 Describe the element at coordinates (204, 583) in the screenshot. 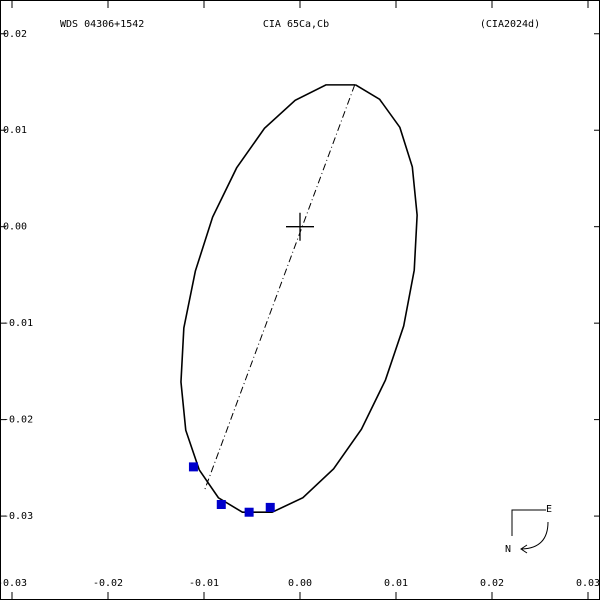

I see `x-tick-label: -0.01` at that location.